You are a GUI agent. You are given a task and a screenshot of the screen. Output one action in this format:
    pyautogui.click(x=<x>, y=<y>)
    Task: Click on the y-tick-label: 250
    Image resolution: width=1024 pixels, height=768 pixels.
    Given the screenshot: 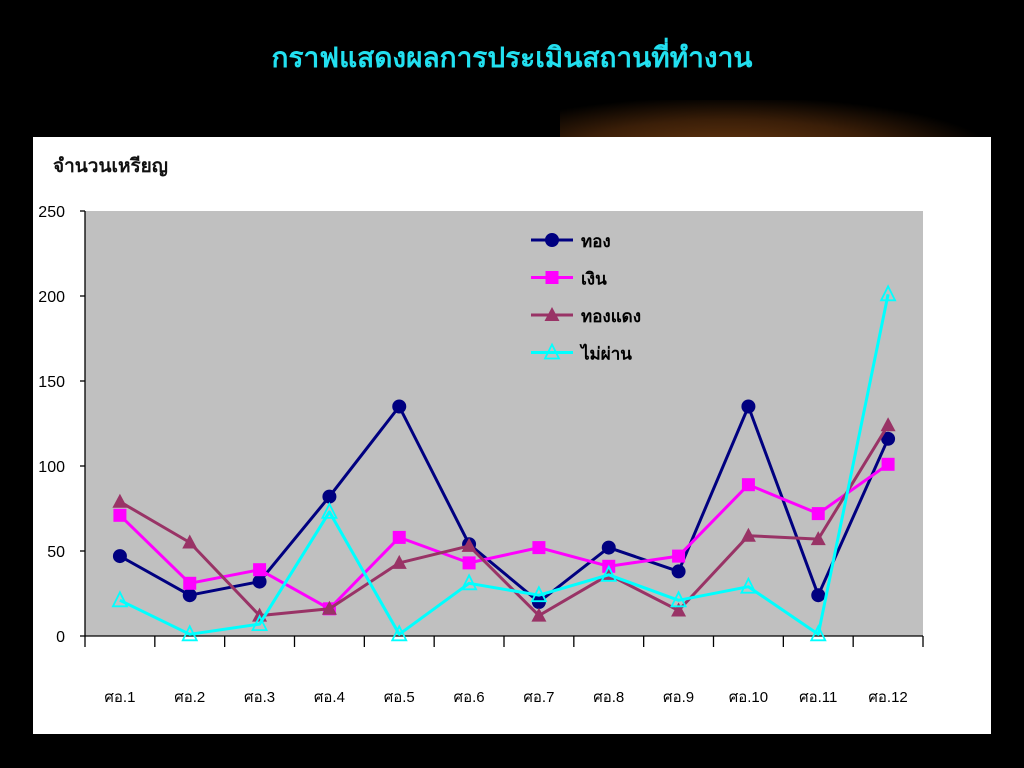 What is the action you would take?
    pyautogui.click(x=51, y=212)
    